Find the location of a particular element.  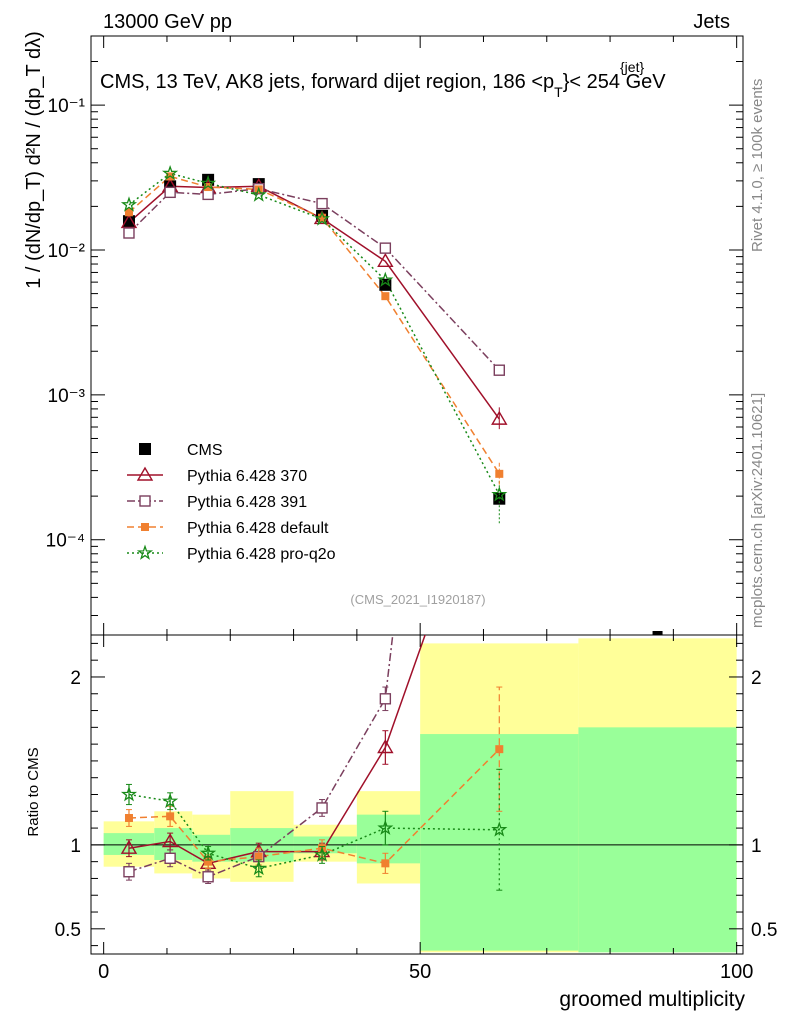

y-tick-label-main: 10⁻² is located at coordinates (67, 251).